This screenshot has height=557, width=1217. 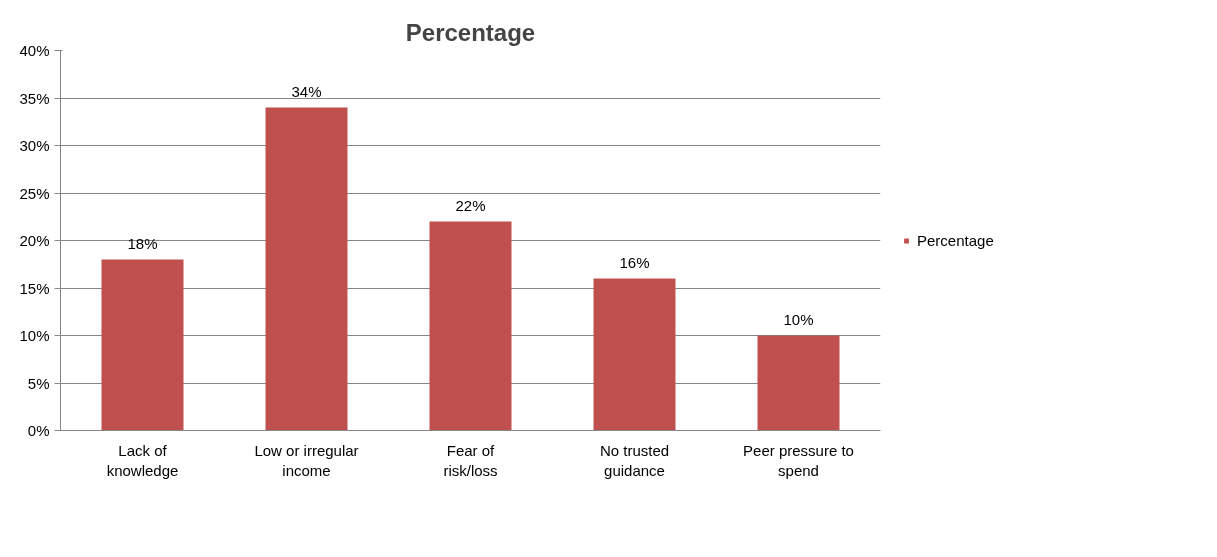 What do you see at coordinates (798, 460) in the screenshot?
I see `x-tick-label: Peer pressure to spend` at bounding box center [798, 460].